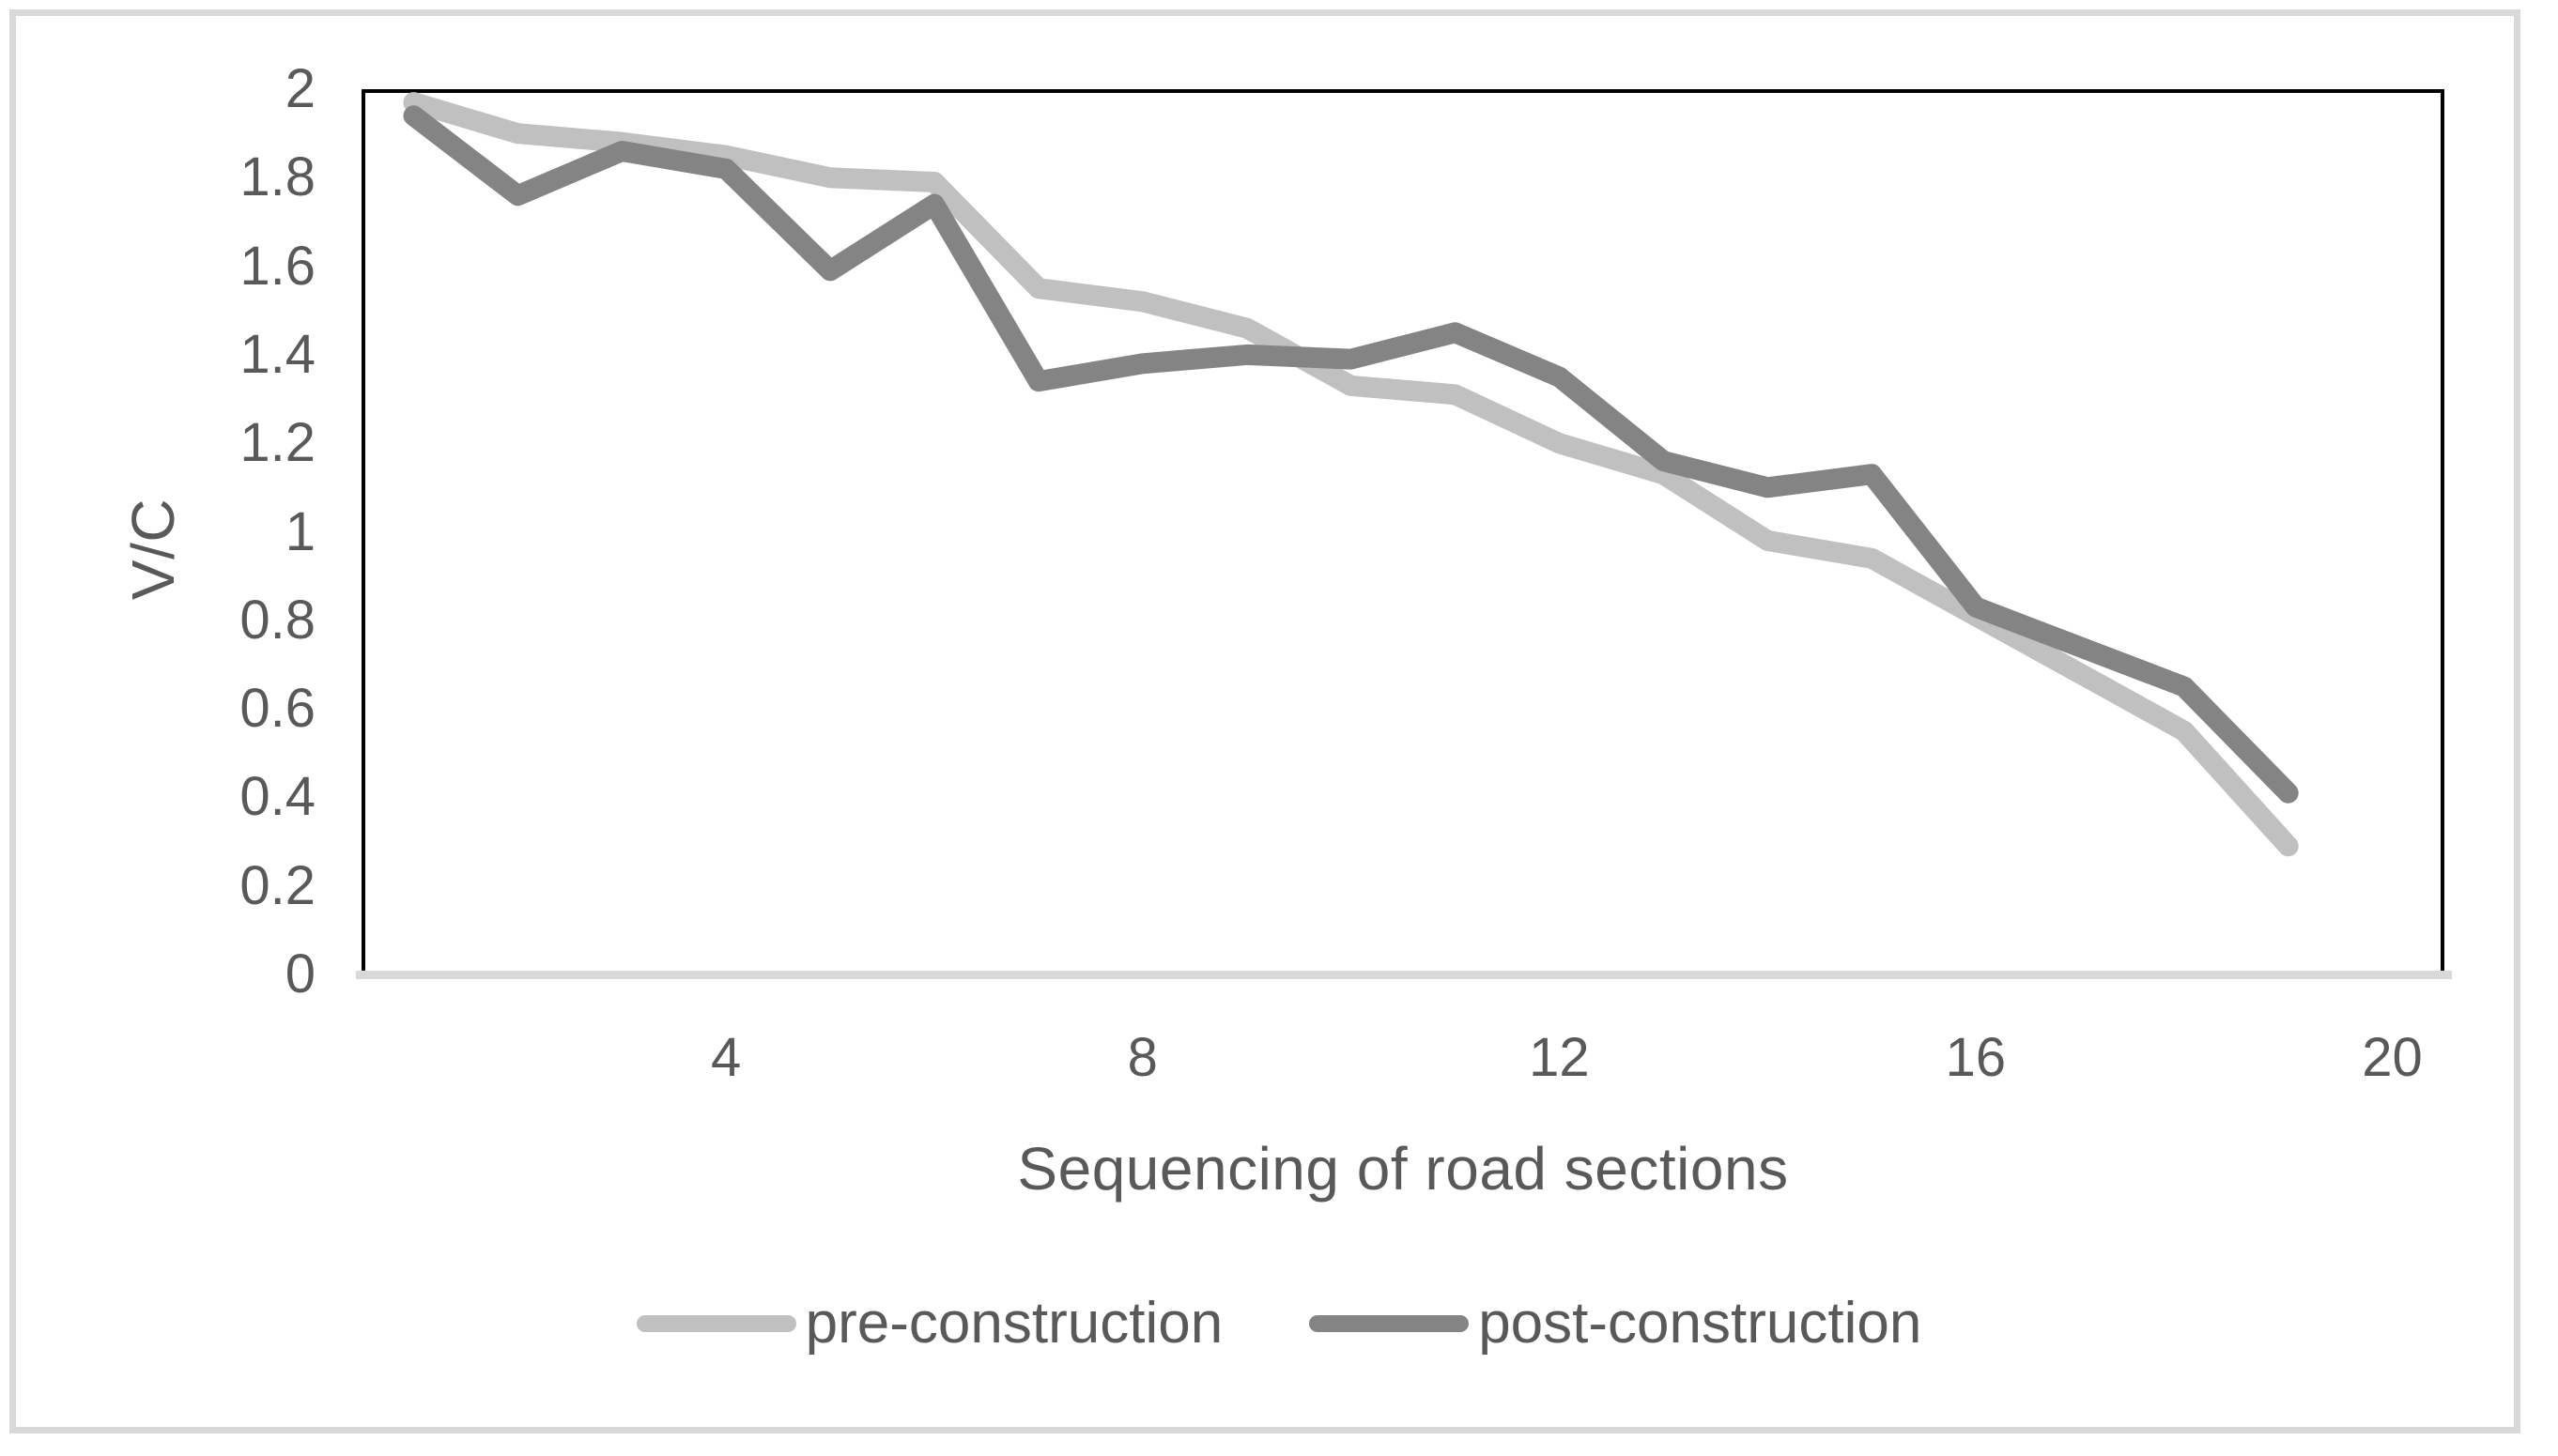  What do you see at coordinates (277, 177) in the screenshot?
I see `y-tick-label: 1.8` at bounding box center [277, 177].